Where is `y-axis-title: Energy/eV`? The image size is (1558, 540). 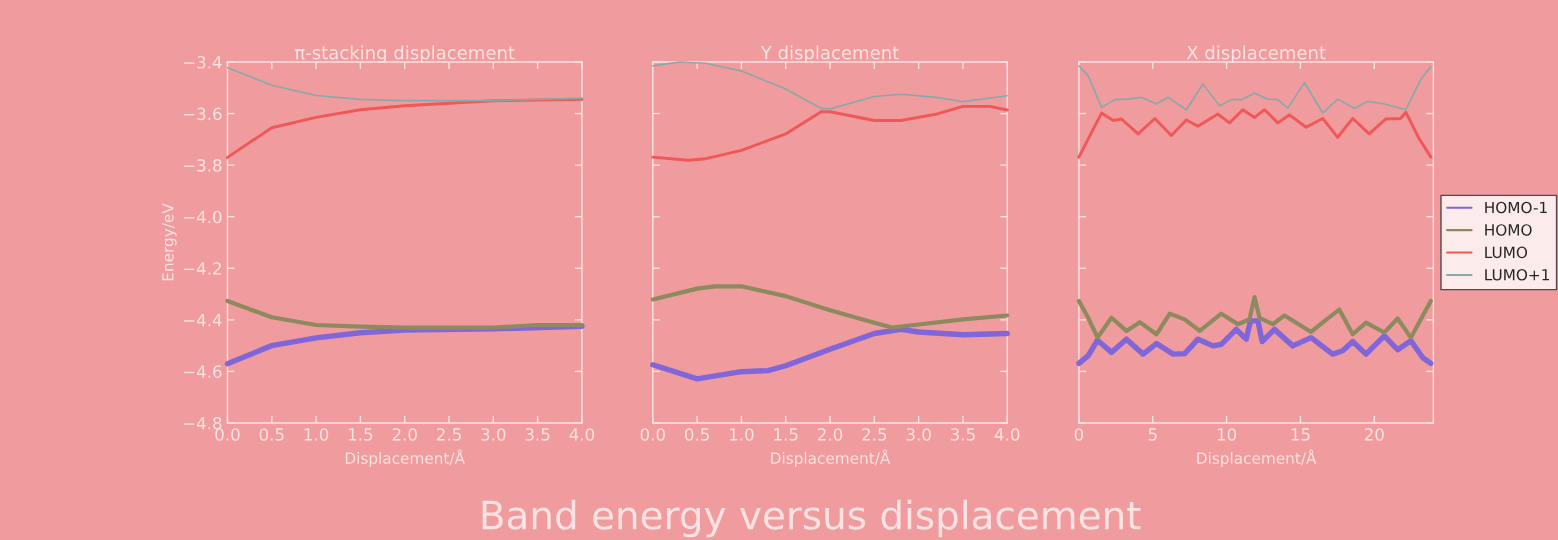 y-axis-title: Energy/eV is located at coordinates (169, 242).